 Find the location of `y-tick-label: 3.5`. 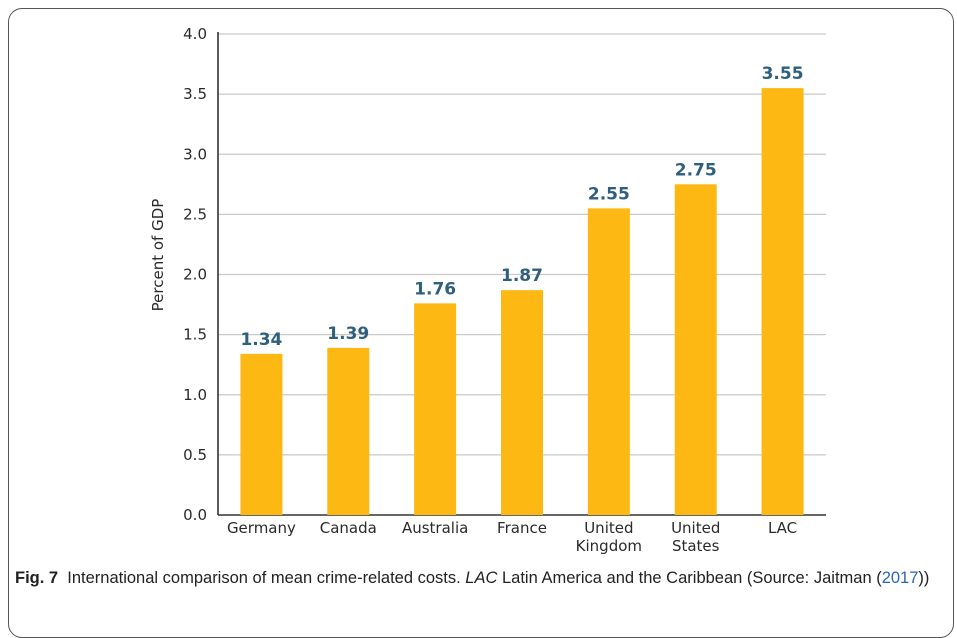

y-tick-label: 3.5 is located at coordinates (195, 94).